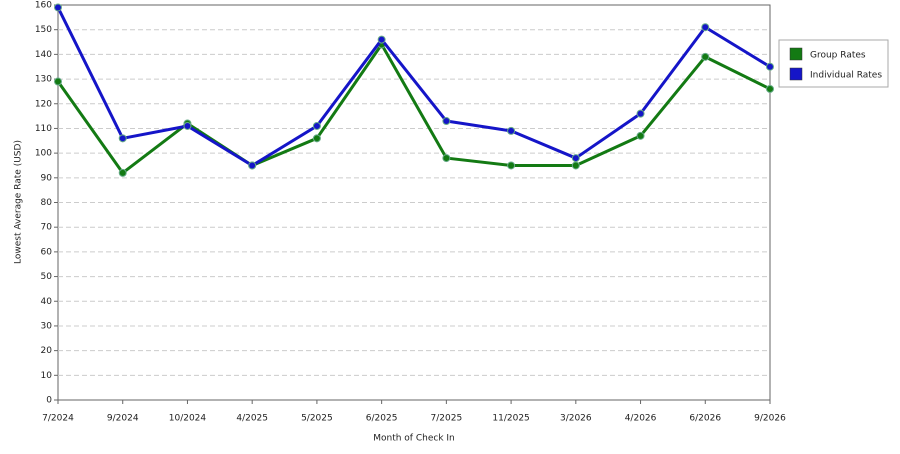 This screenshot has width=900, height=454. I want to click on y-tick-label: 140, so click(43, 55).